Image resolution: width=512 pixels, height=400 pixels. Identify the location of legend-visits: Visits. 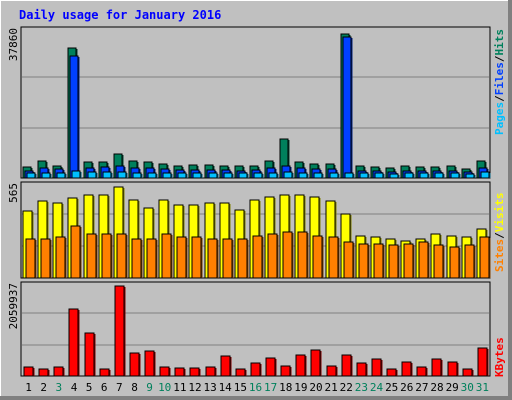
(499, 213).